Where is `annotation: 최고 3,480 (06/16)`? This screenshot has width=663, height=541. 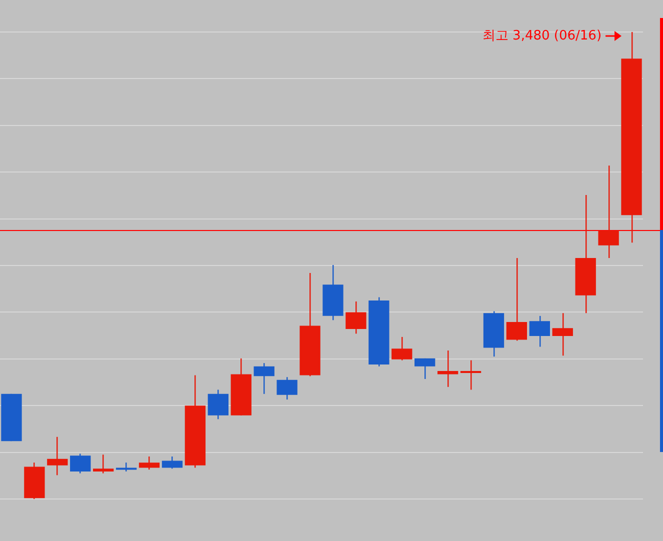
annotation: 최고 3,480 (06/16) is located at coordinates (542, 36).